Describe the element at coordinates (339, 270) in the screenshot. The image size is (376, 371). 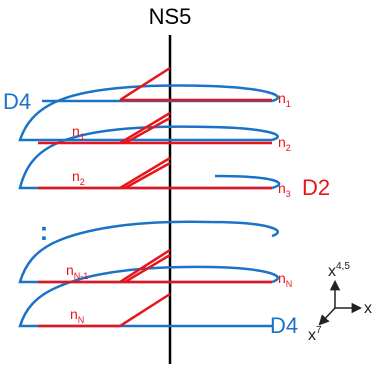
I see `axis-vertical-label: x4,5` at that location.